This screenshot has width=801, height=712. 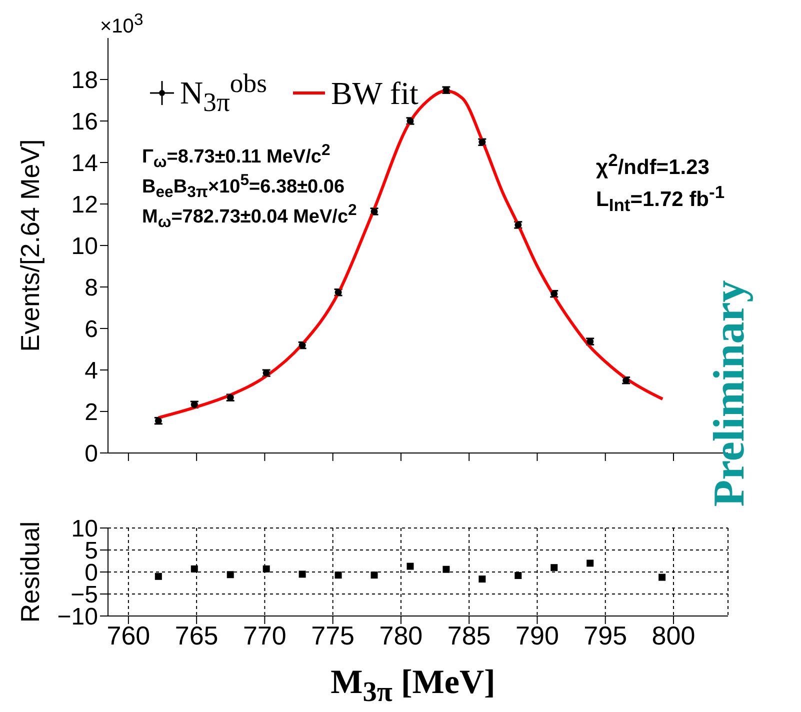 What do you see at coordinates (537, 635) in the screenshot?
I see `x-tick-label: 790` at bounding box center [537, 635].